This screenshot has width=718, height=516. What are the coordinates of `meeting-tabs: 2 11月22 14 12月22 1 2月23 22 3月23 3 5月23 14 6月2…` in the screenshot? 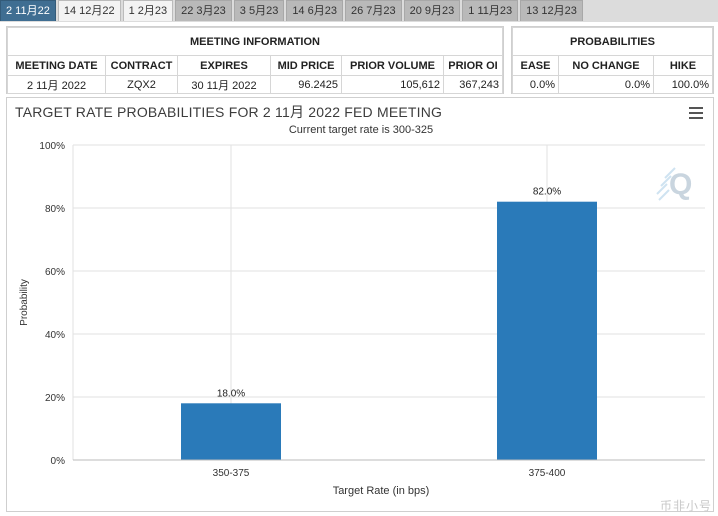 It's located at (359, 11).